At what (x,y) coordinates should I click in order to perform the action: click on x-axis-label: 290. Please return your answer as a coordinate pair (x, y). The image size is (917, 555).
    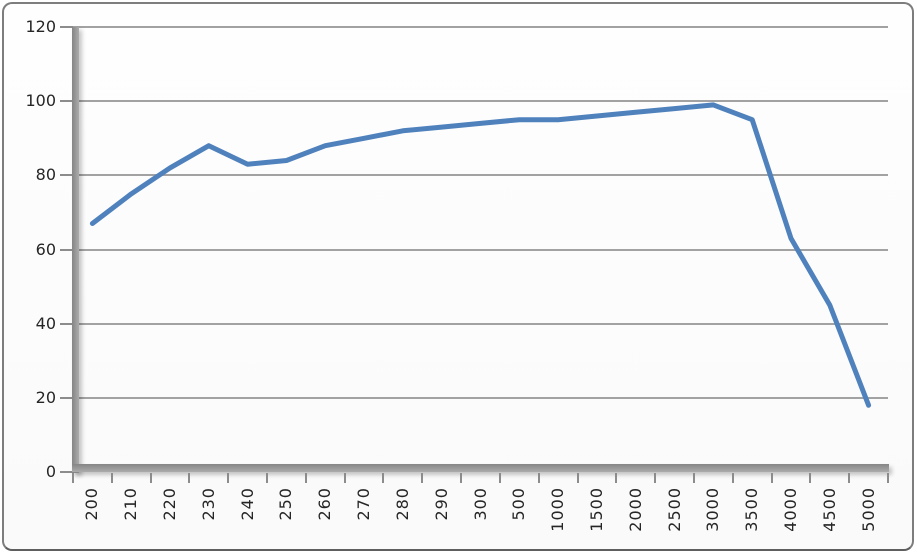
    Looking at the image, I should click on (441, 504).